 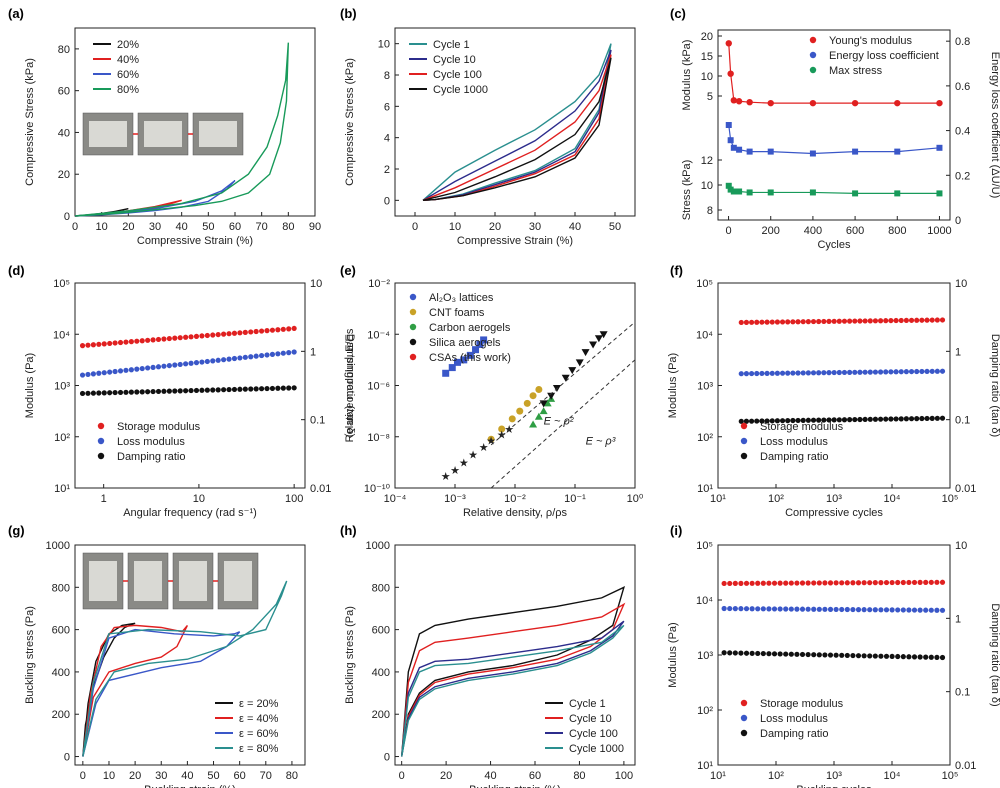 I want to click on x-axis-label: Cycles, so click(x=834, y=245).